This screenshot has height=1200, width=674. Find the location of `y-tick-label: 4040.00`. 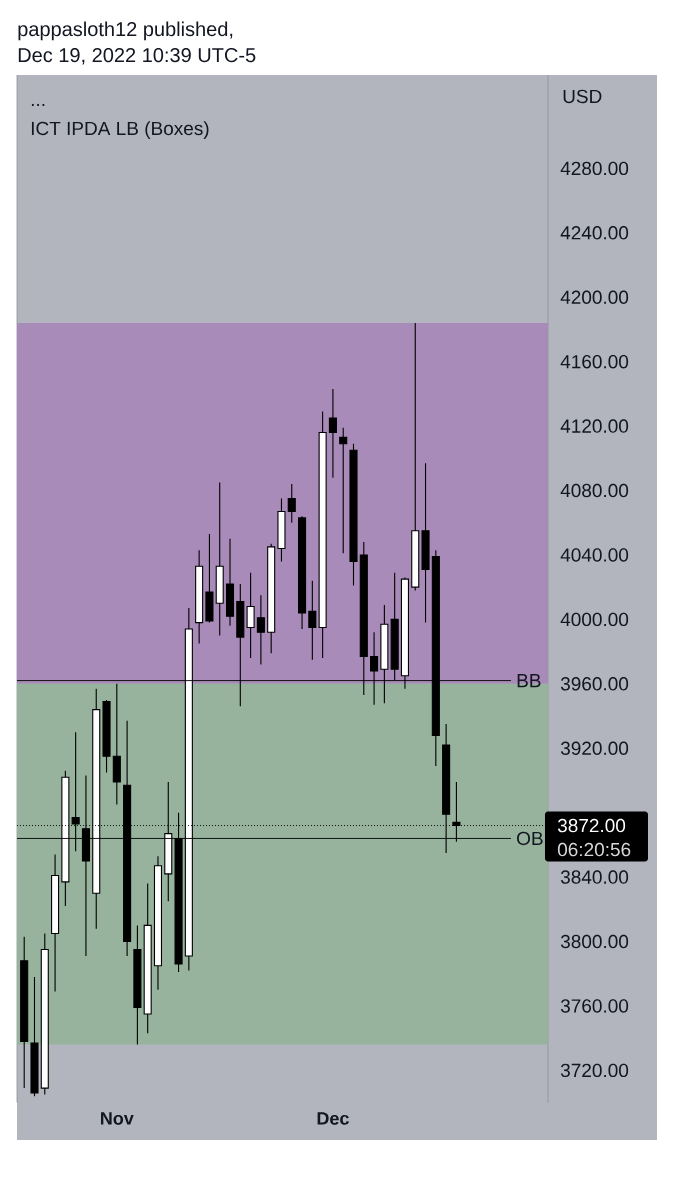

y-tick-label: 4040.00 is located at coordinates (594, 555).